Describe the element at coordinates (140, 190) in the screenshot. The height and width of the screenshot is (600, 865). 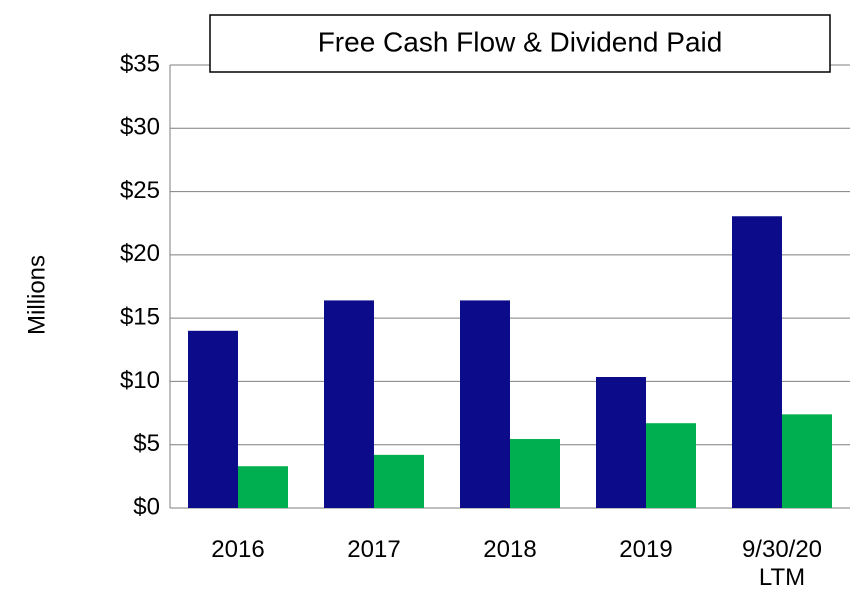
I see `y-tick-label: $25` at that location.